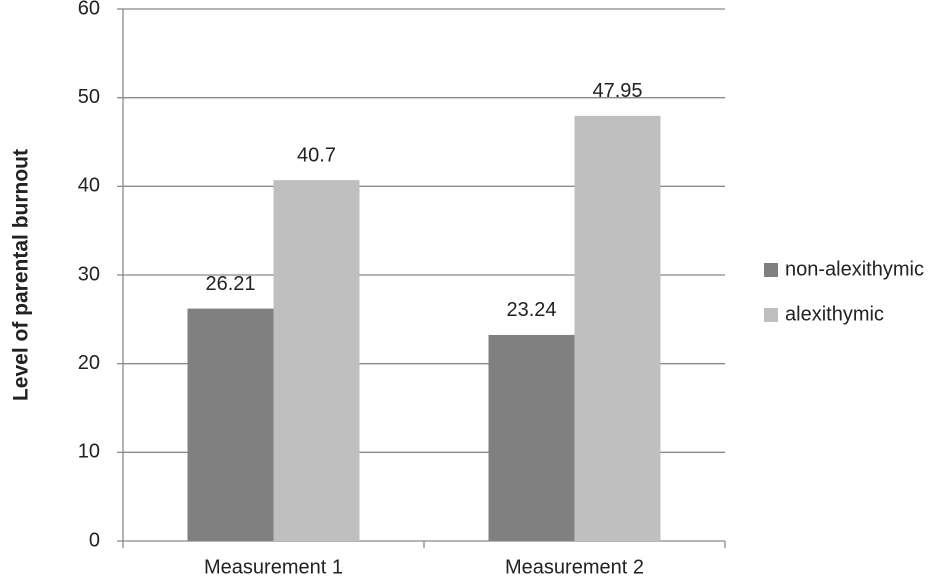 The width and height of the screenshot is (950, 581). Describe the element at coordinates (89, 274) in the screenshot. I see `y-tick-label: 30` at that location.